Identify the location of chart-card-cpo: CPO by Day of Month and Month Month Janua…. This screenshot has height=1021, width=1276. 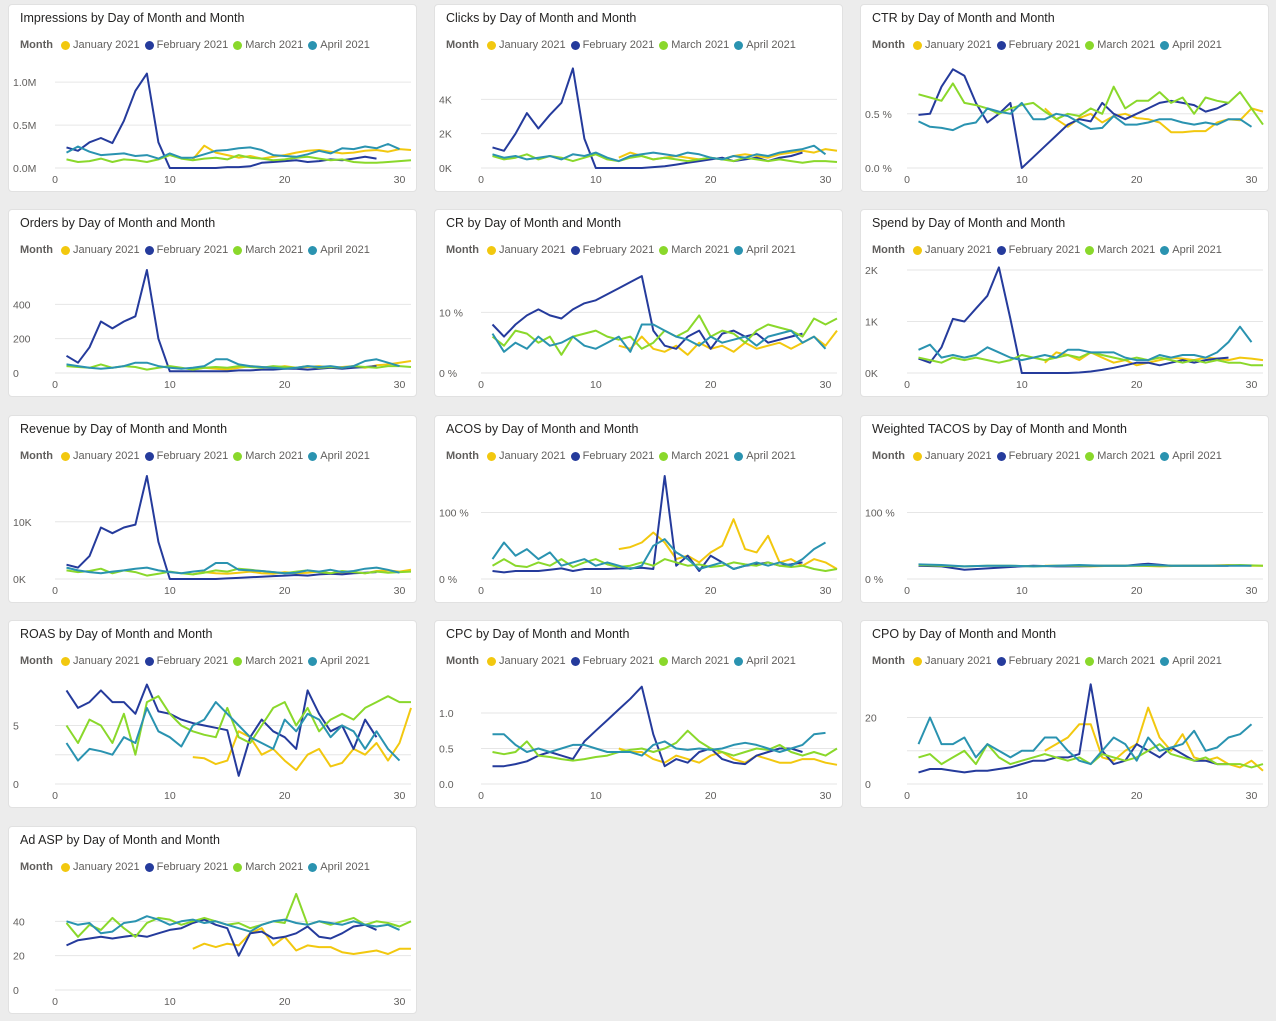
(1064, 714).